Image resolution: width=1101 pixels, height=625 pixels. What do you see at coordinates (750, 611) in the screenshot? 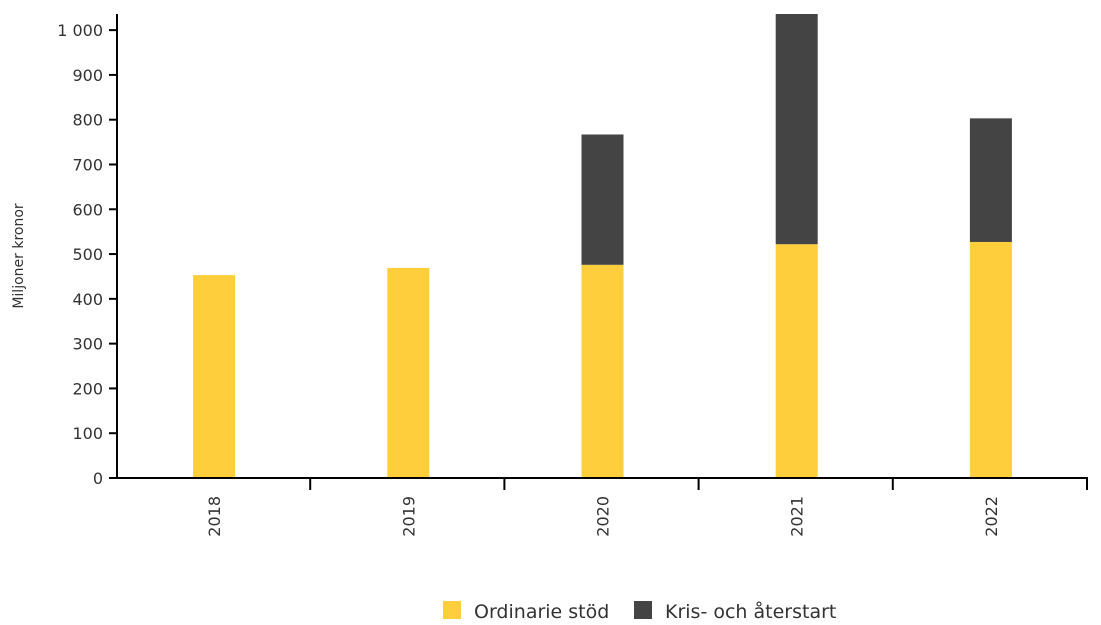
I see `legend-label: Kris- och återstart` at bounding box center [750, 611].